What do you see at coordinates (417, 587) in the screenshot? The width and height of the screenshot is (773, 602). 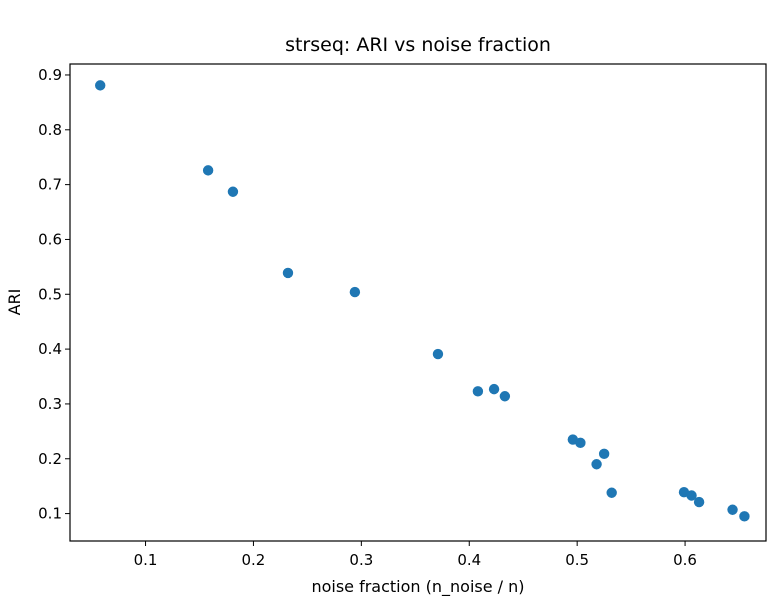 I see `x-axis-label: noise fraction (n_noise / n)` at bounding box center [417, 587].